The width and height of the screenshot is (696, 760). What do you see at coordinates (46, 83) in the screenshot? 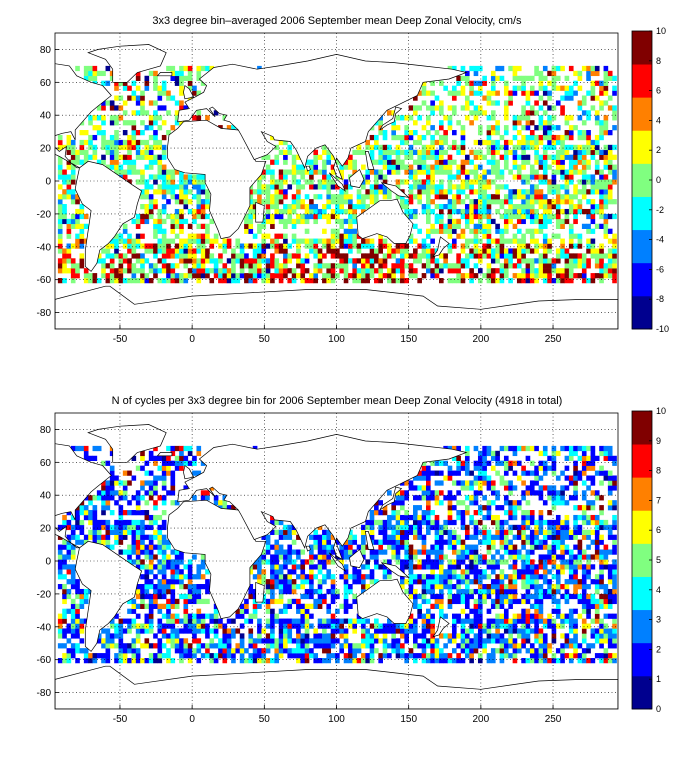
I see `y-tick-label: 60` at bounding box center [46, 83].